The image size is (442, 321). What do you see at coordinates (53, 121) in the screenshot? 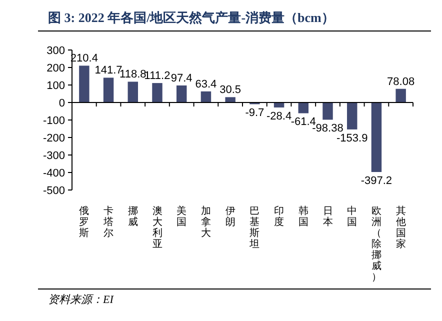
I see `y-tick-label: -100` at bounding box center [53, 121].